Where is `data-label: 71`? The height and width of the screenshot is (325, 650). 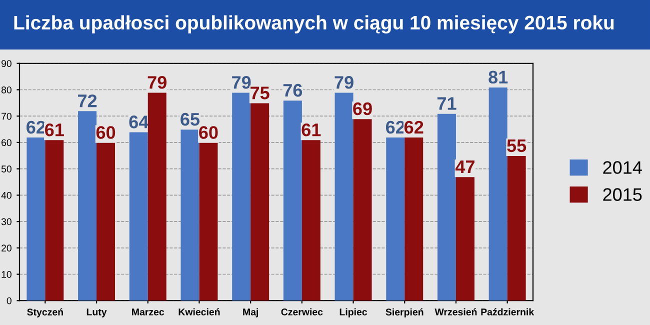
data-label: 71 is located at coordinates (446, 103).